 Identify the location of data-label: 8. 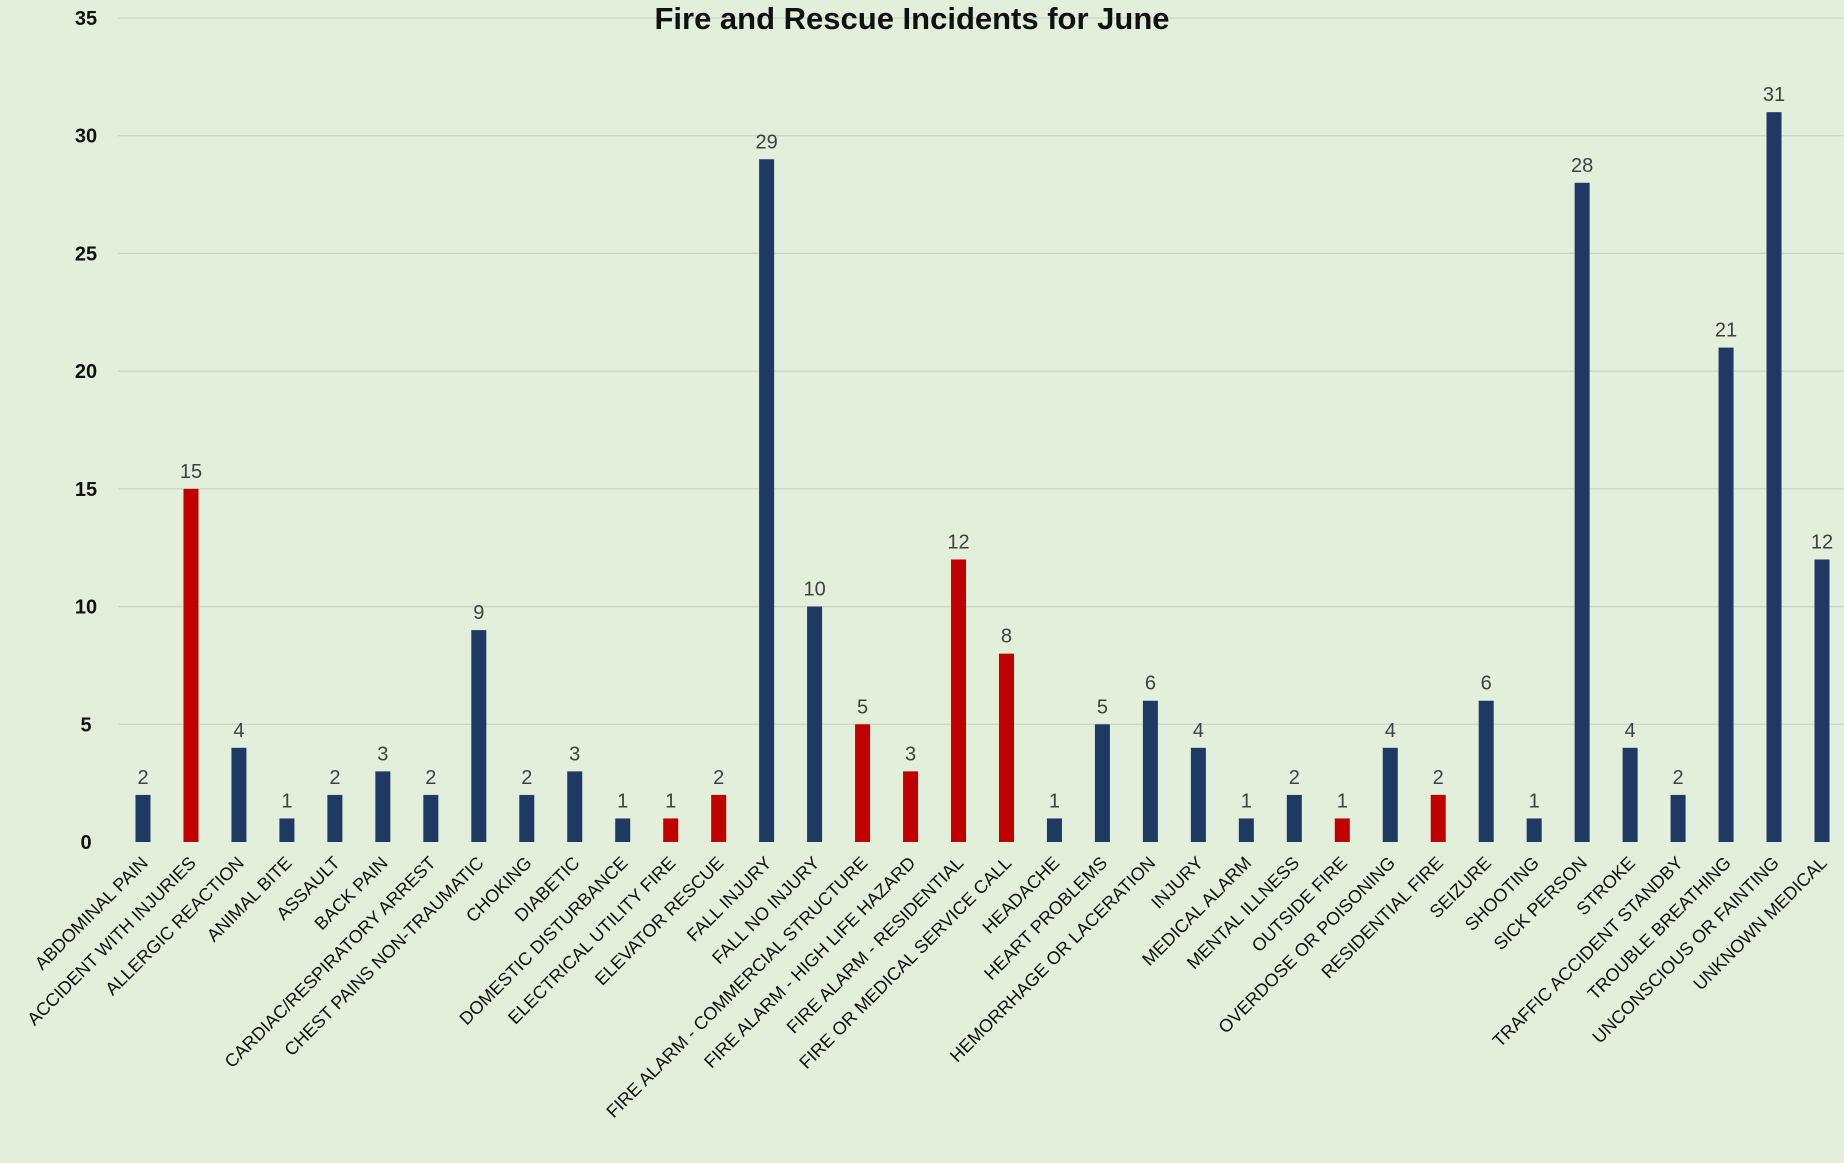
(1006, 637).